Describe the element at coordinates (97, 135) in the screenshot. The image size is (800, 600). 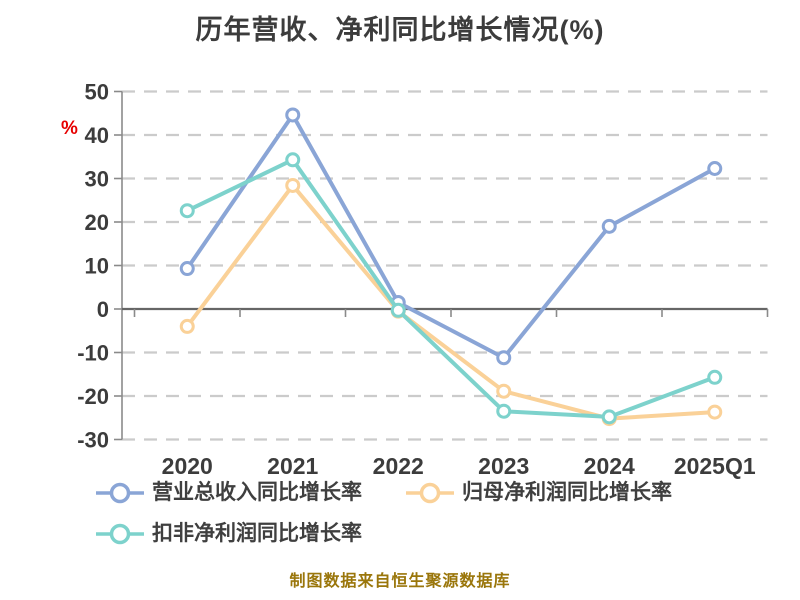
I see `y-tick-label: 40` at that location.